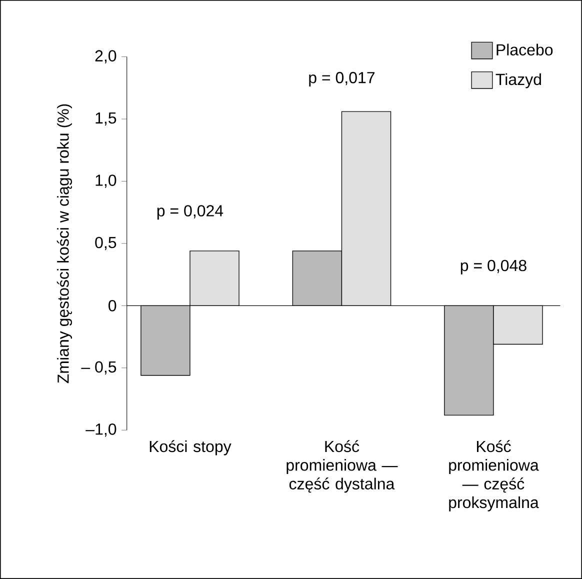 The width and height of the screenshot is (582, 579). What do you see at coordinates (342, 466) in the screenshot?
I see `x-tick-label: Kość promieniowa — część dystalna` at bounding box center [342, 466].